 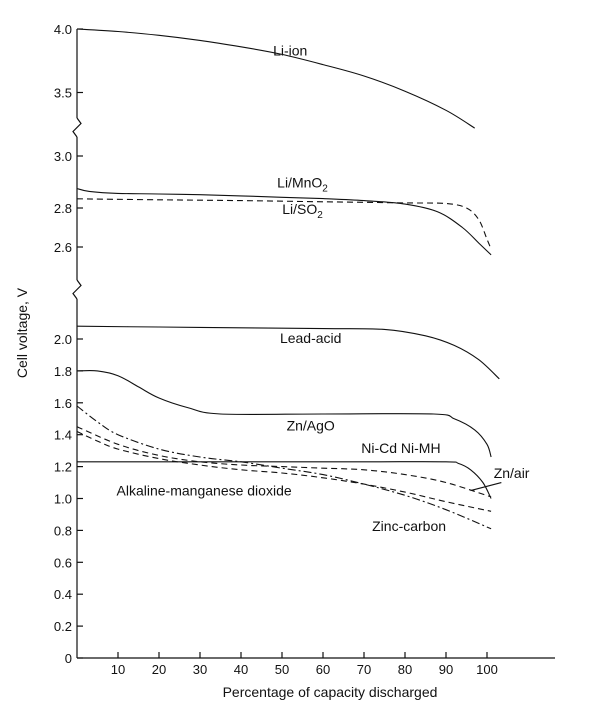 What do you see at coordinates (290, 51) in the screenshot?
I see `label-li-ion: Li-ion` at bounding box center [290, 51].